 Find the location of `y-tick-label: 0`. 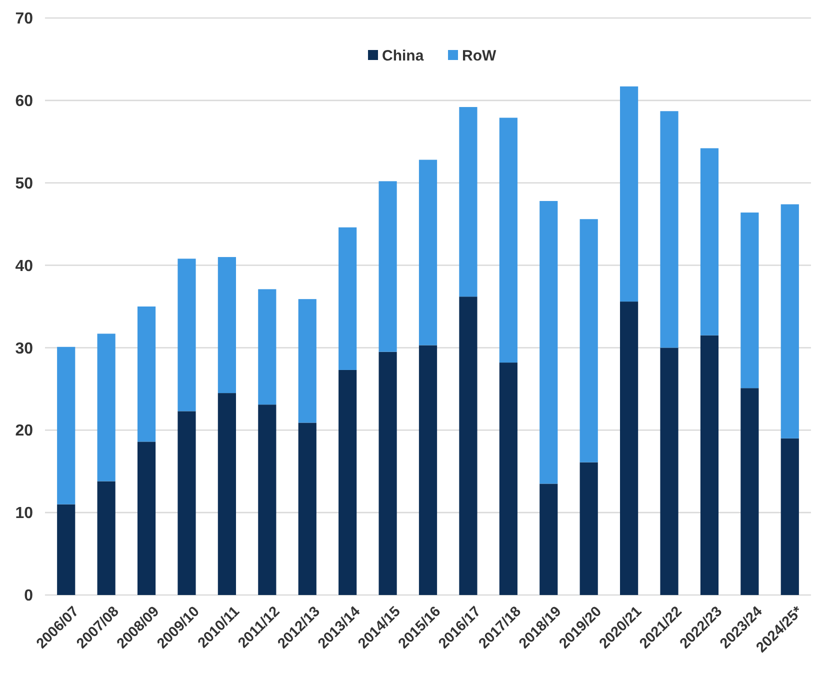

y-tick-label: 0 is located at coordinates (29, 596).